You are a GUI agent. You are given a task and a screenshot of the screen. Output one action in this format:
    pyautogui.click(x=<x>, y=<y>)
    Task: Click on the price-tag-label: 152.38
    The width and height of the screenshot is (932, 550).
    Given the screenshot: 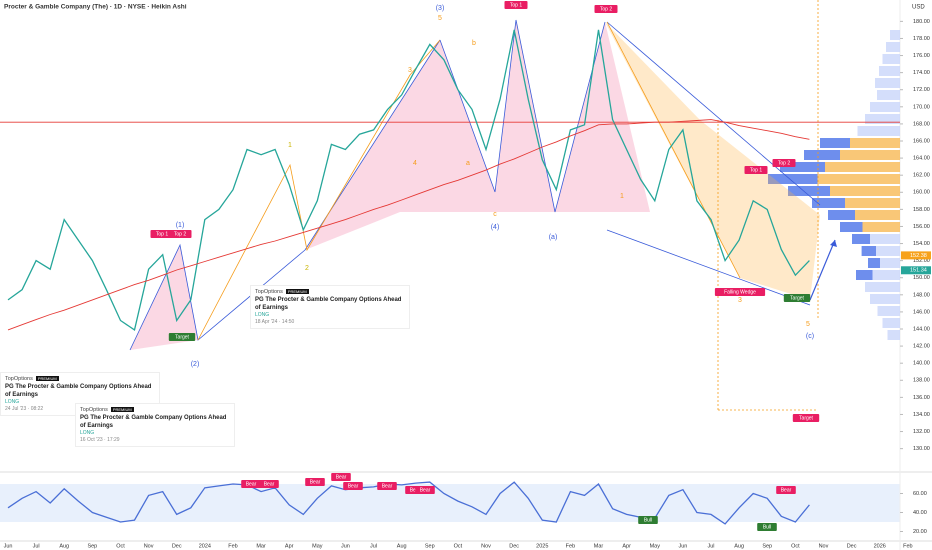 What is the action you would take?
    pyautogui.click(x=918, y=256)
    